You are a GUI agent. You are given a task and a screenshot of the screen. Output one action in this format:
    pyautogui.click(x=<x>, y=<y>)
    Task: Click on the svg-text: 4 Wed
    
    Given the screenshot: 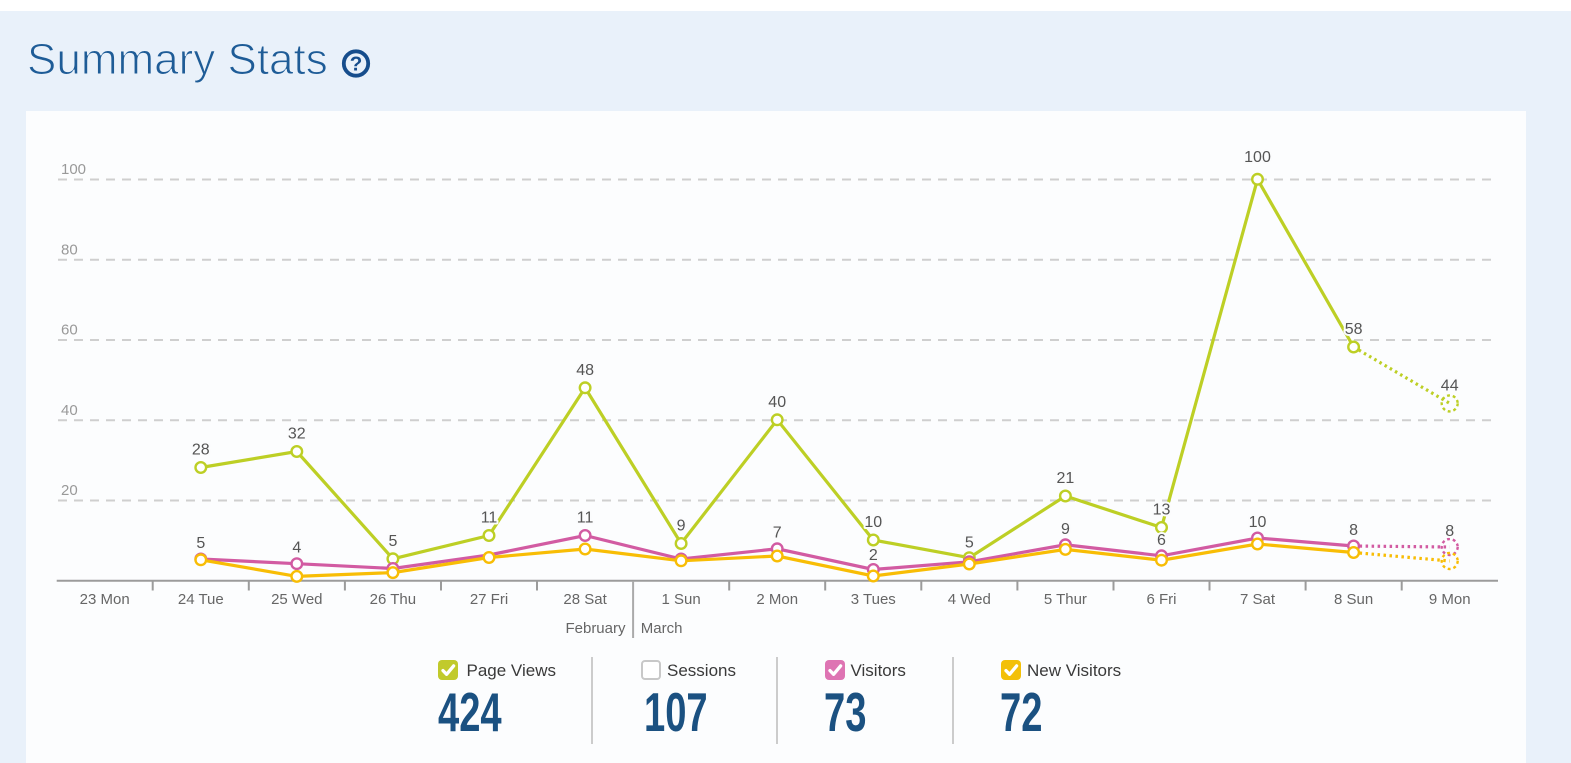 What is the action you would take?
    pyautogui.click(x=969, y=599)
    